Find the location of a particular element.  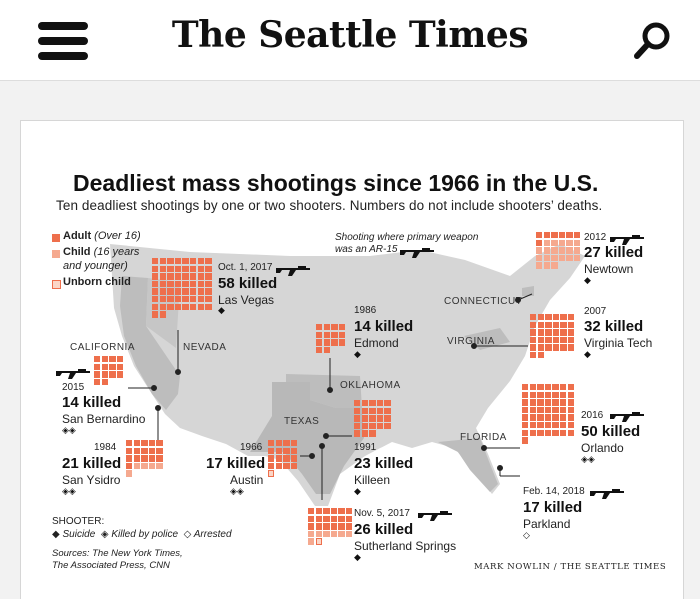

state-california: CALIFORNIA is located at coordinates (103, 347).